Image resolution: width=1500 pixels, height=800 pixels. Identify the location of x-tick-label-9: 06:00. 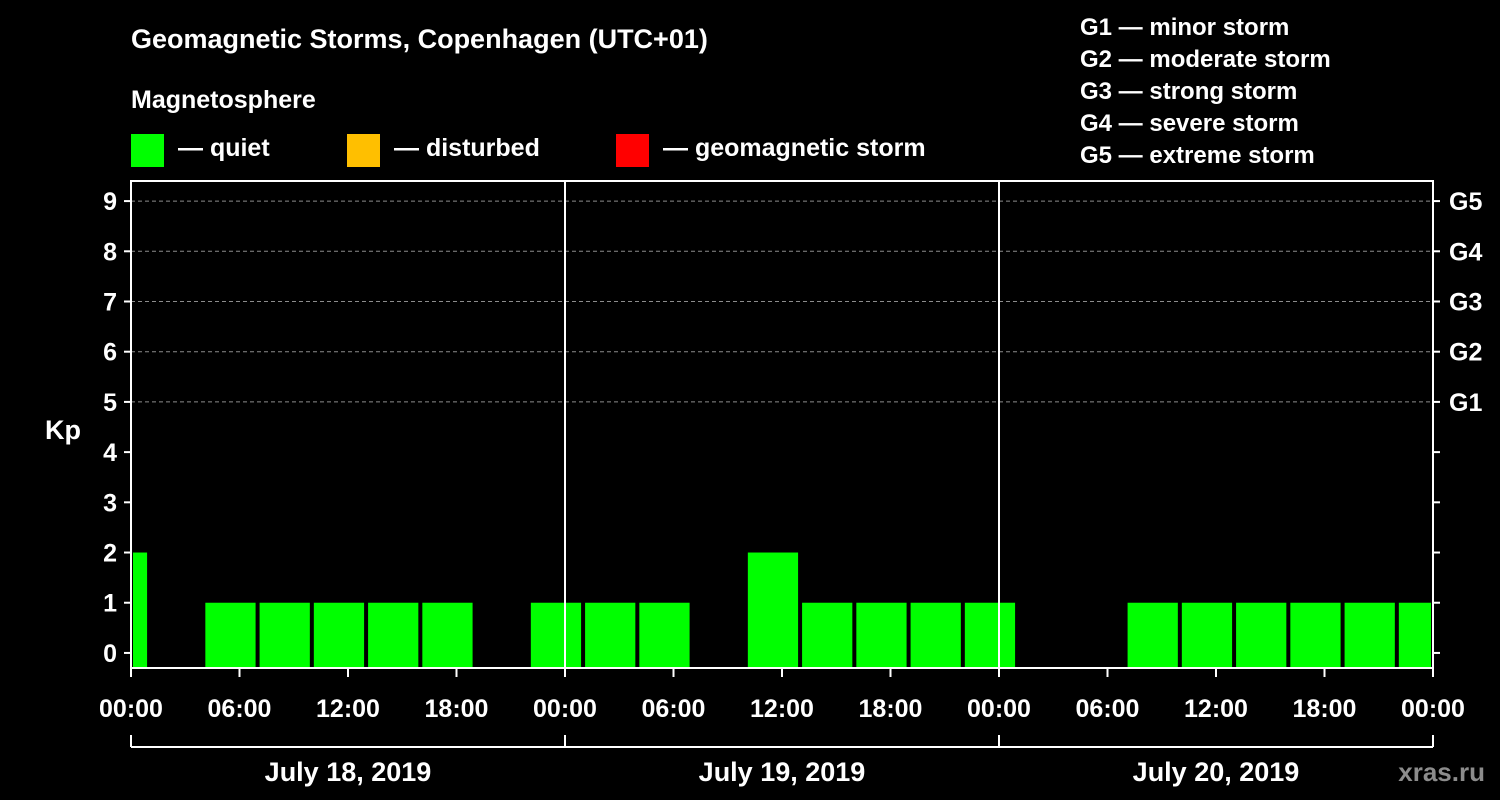
(1108, 709).